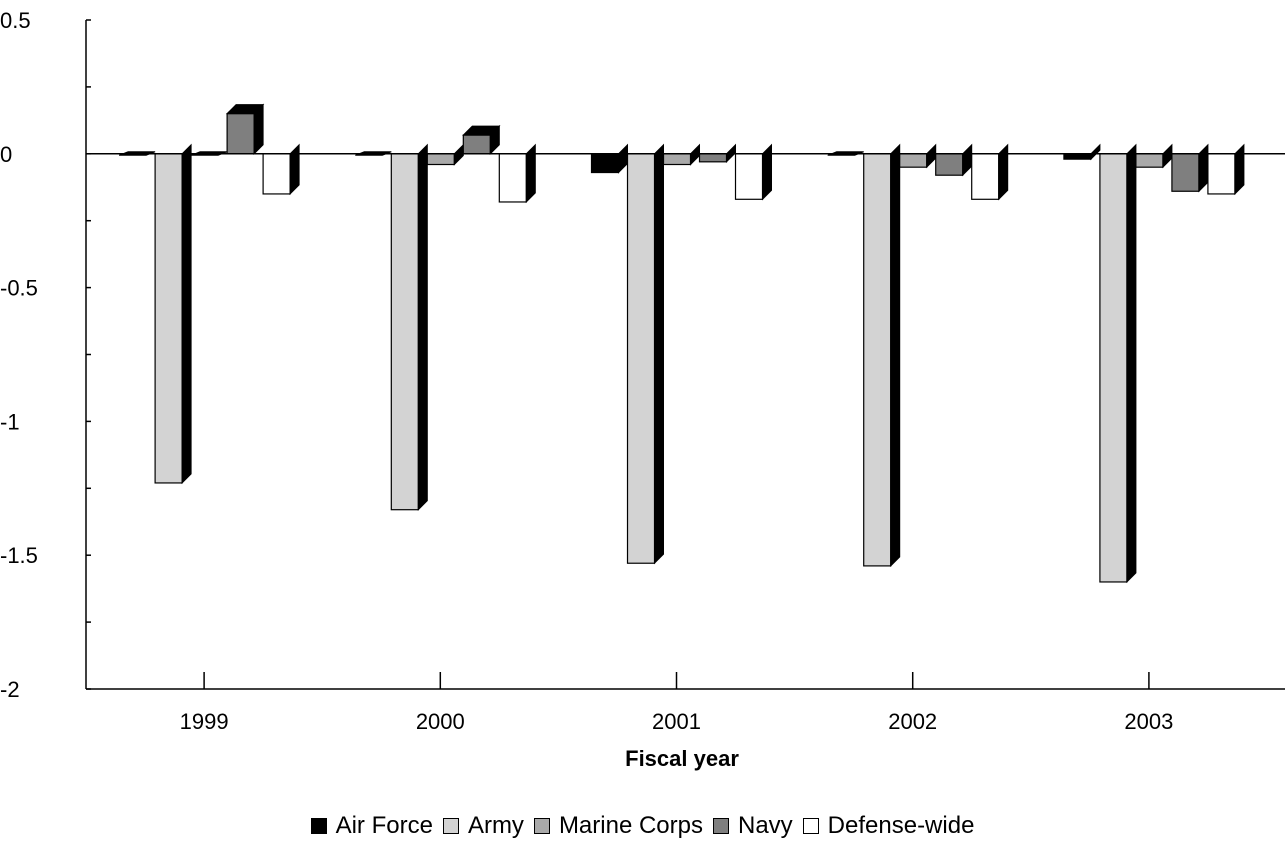 This screenshot has width=1285, height=848. What do you see at coordinates (1148, 721) in the screenshot?
I see `x-tick-label: 2003` at bounding box center [1148, 721].